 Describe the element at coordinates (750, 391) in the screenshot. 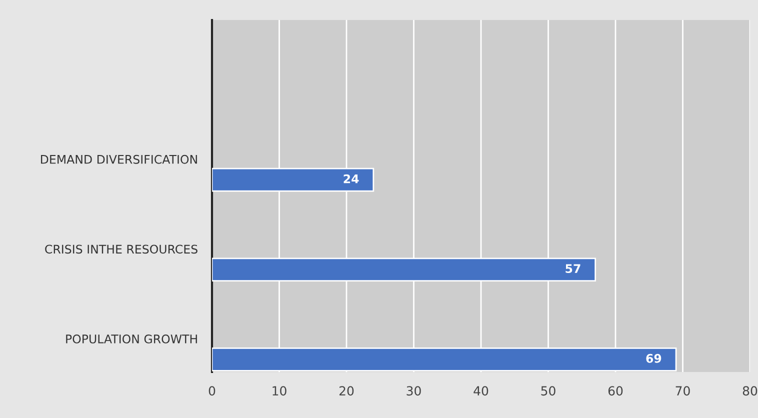

I see `x-tick-label: 80` at that location.